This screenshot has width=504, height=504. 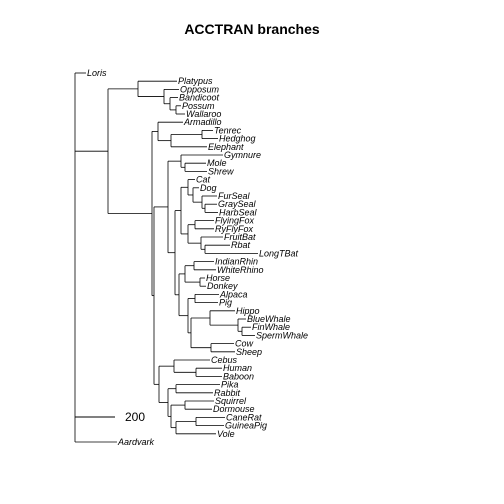 I want to click on tip-label-sheep: Sheep, so click(x=249, y=352).